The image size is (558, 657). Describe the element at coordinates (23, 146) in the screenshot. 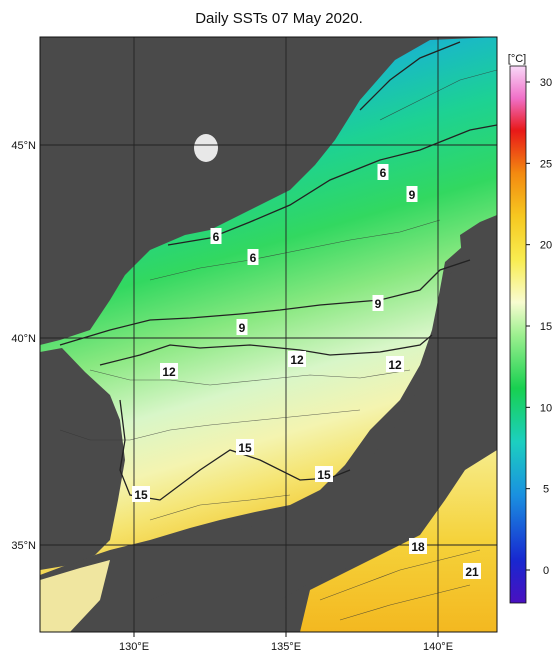

I see `lat-tick-45: 45°N` at that location.